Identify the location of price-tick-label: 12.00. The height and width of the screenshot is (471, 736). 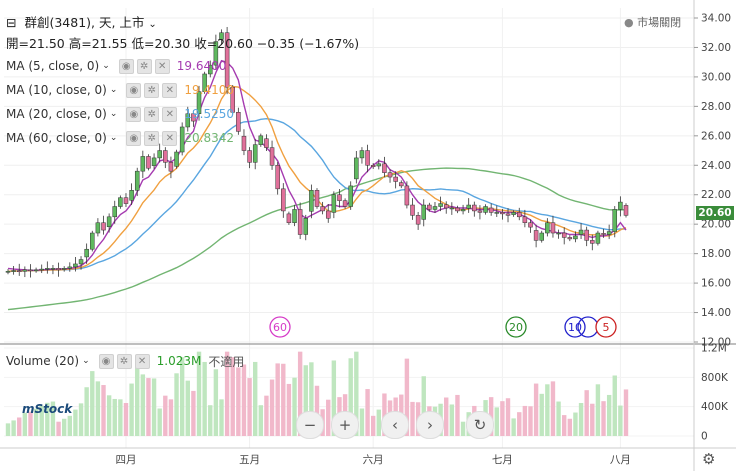
(716, 343).